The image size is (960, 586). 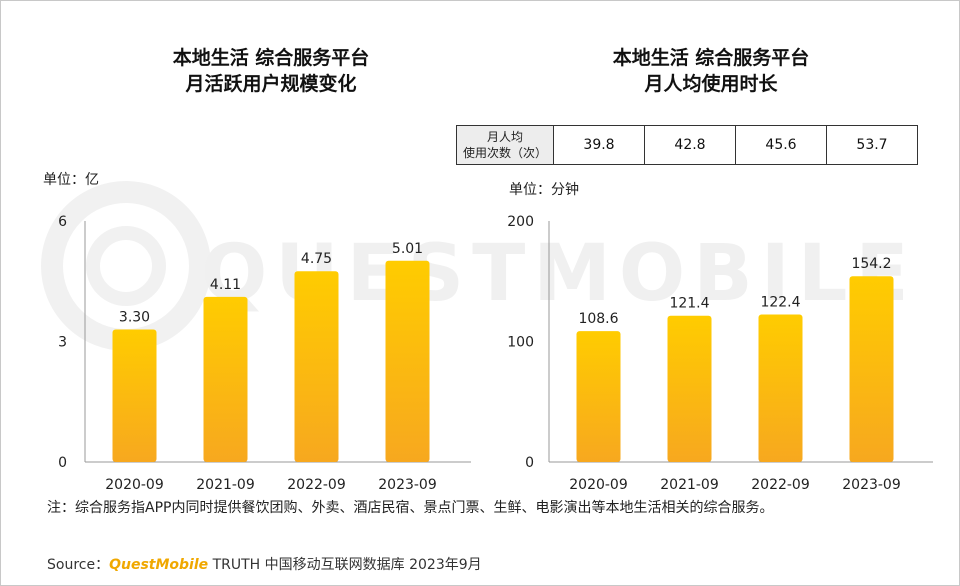 I want to click on source-brand: QuestMobile, so click(x=159, y=565).